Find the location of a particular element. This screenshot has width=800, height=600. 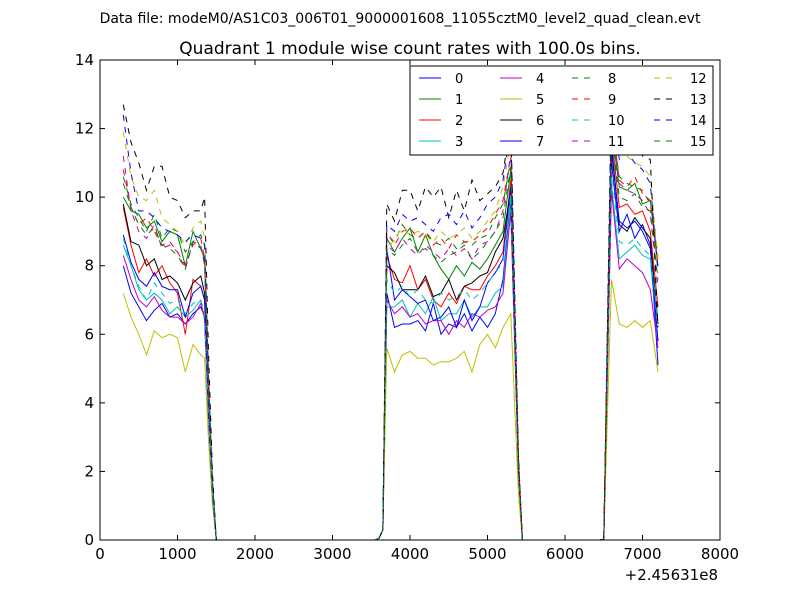

x-tick-label: 2000 is located at coordinates (255, 554).